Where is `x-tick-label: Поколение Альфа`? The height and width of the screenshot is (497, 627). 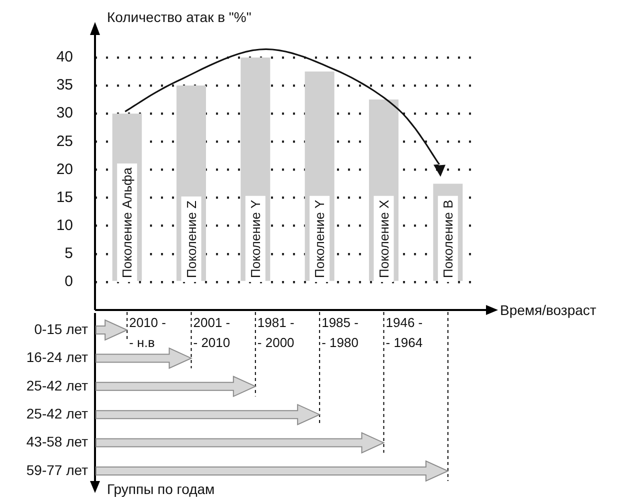
x-tick-label: Поколение Альфа is located at coordinates (127, 222).